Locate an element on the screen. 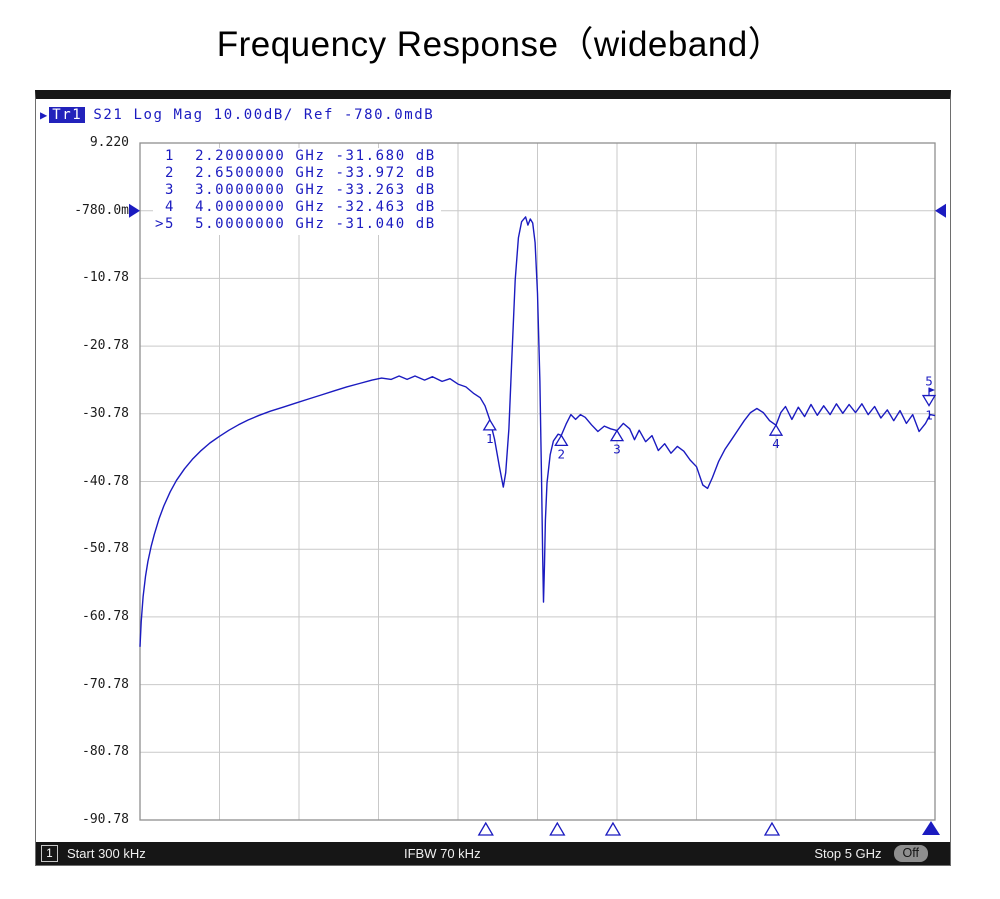  start-frequency-label: Start 300 kHz is located at coordinates (106, 853).